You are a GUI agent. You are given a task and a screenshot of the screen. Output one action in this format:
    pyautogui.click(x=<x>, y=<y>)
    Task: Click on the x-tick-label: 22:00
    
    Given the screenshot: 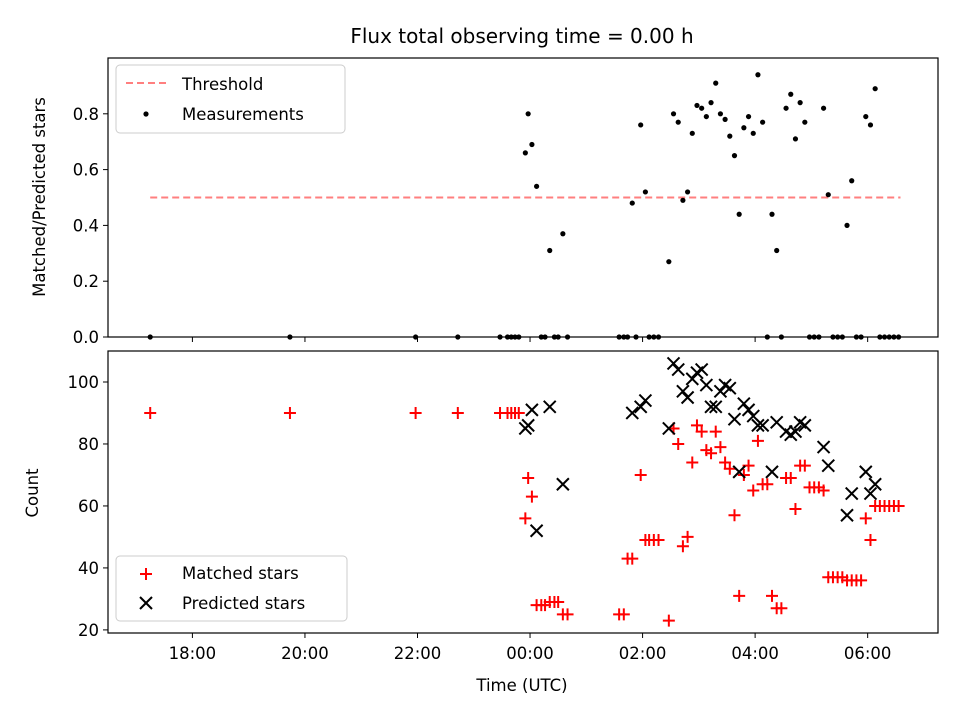 What is the action you would take?
    pyautogui.click(x=418, y=653)
    